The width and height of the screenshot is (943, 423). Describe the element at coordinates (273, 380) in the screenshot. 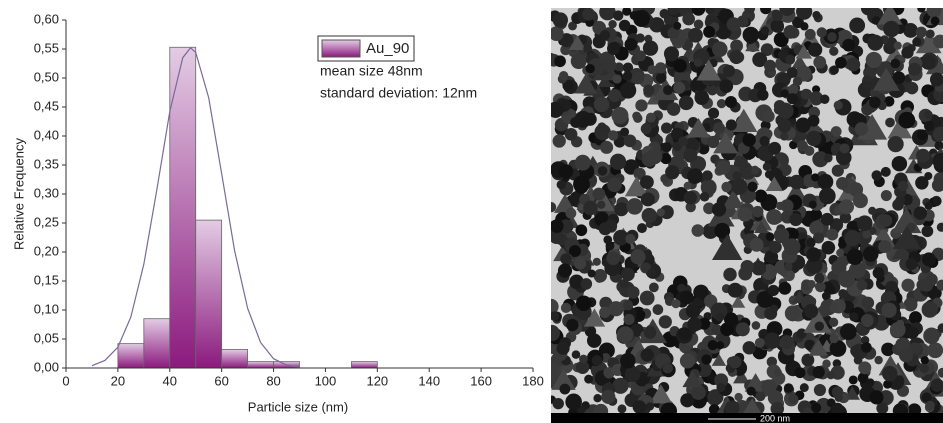

I see `x-tick-label: 80` at that location.